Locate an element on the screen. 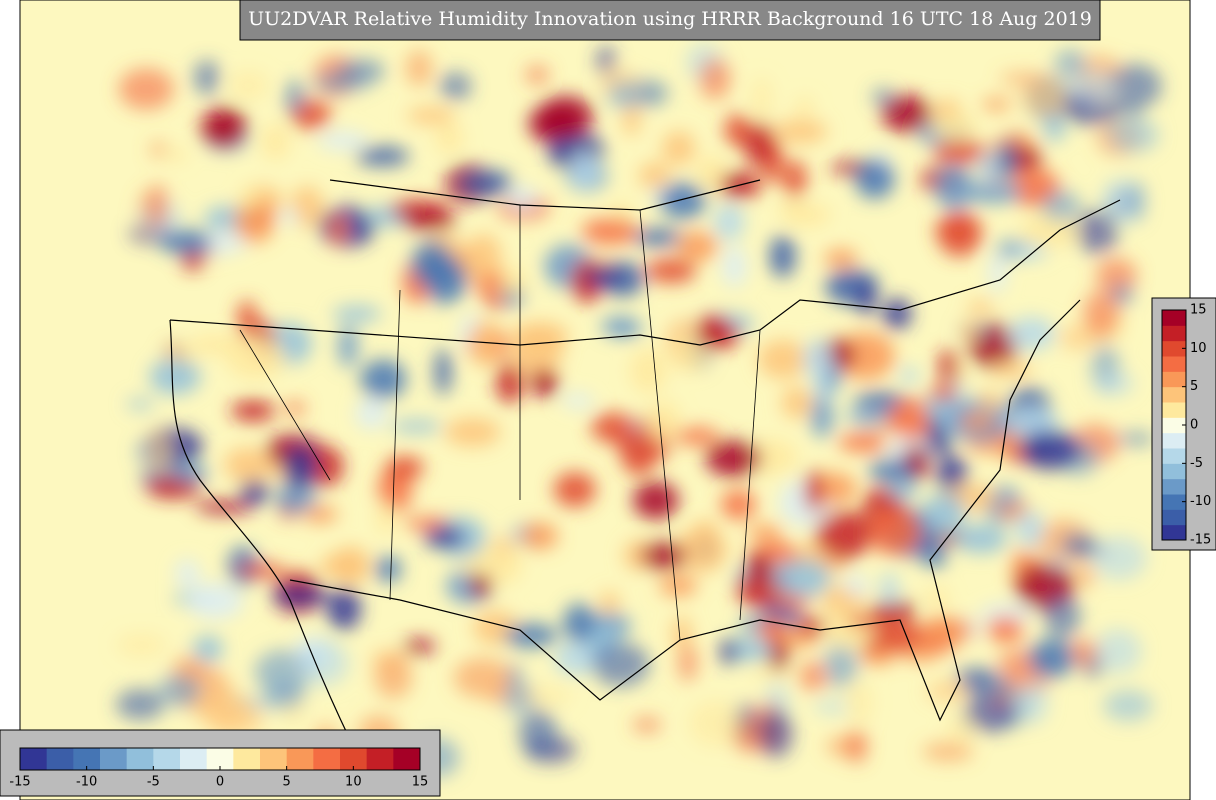 The image size is (1216, 800). horizontal-colorbar: -15 -10 -5 0 5 10 15 is located at coordinates (218, 768).